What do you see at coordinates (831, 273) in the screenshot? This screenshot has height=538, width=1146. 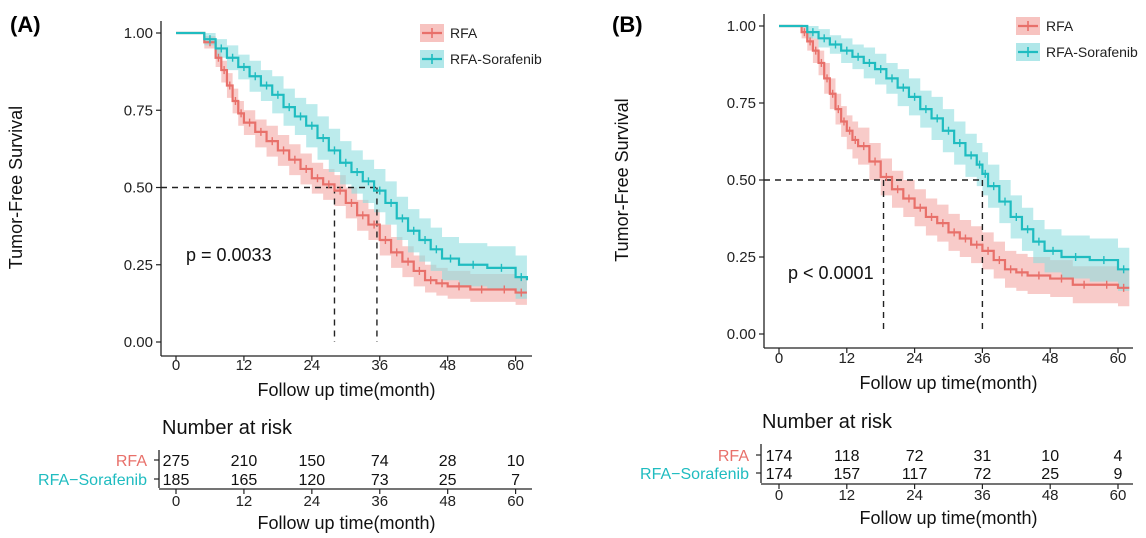 I see `p-value-annotation: p < 0.0001` at bounding box center [831, 273].